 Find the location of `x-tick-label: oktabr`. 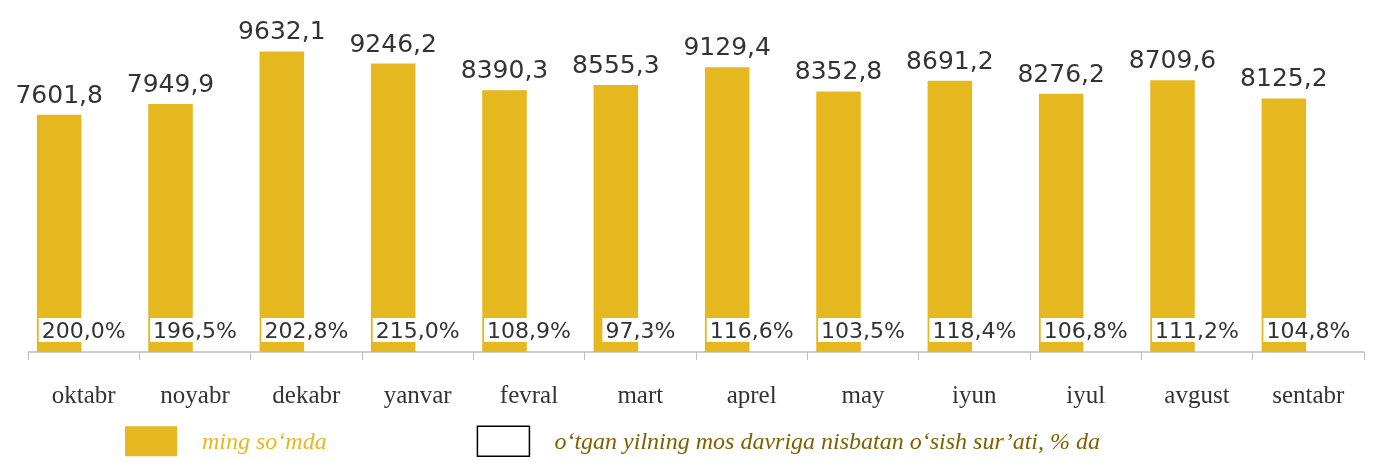

x-tick-label: oktabr is located at coordinates (84, 394).